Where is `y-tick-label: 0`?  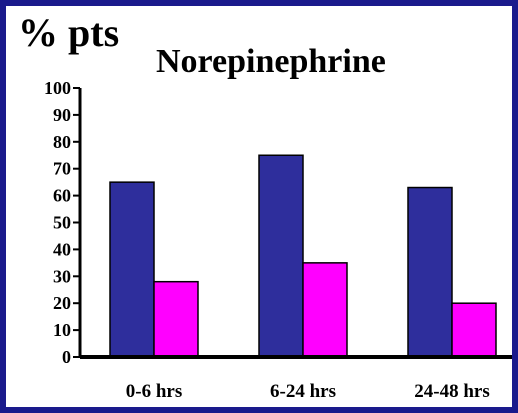 y-tick-label: 0 is located at coordinates (66, 357).